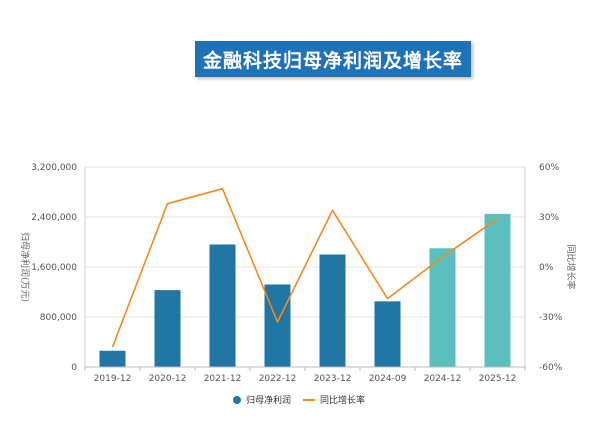  Describe the element at coordinates (25, 267) in the screenshot. I see `y-axis-title: 归母净利润(万元)` at that location.